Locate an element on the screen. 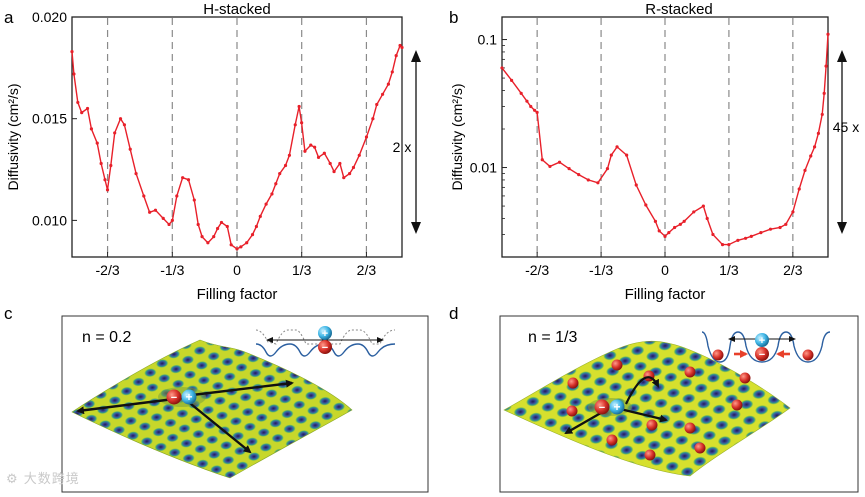 Image resolution: width=865 pixels, height=497 pixels. x-tick-label: -2/3 is located at coordinates (108, 270).